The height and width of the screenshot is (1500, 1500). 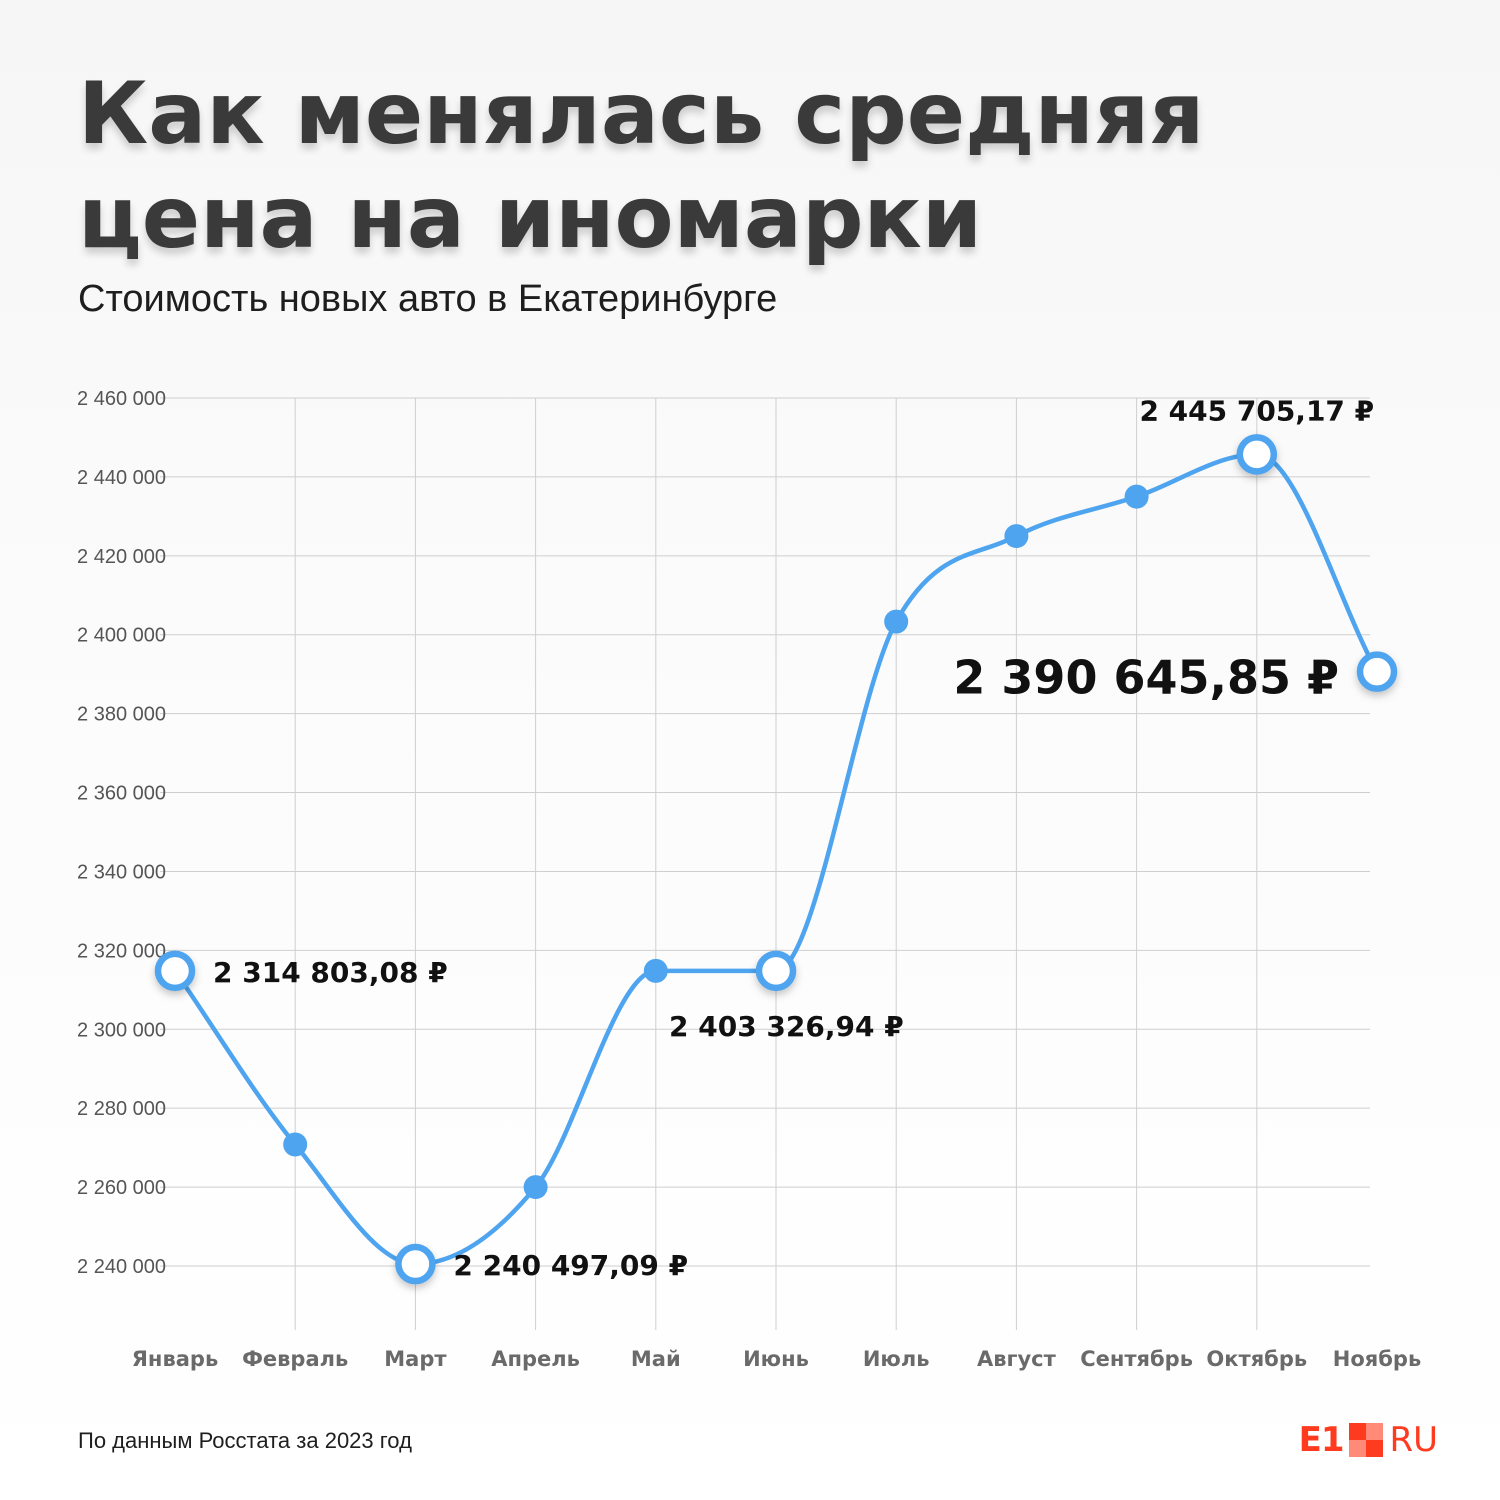 What do you see at coordinates (1413, 1440) in the screenshot?
I see `logo-ru-text: RU` at bounding box center [1413, 1440].